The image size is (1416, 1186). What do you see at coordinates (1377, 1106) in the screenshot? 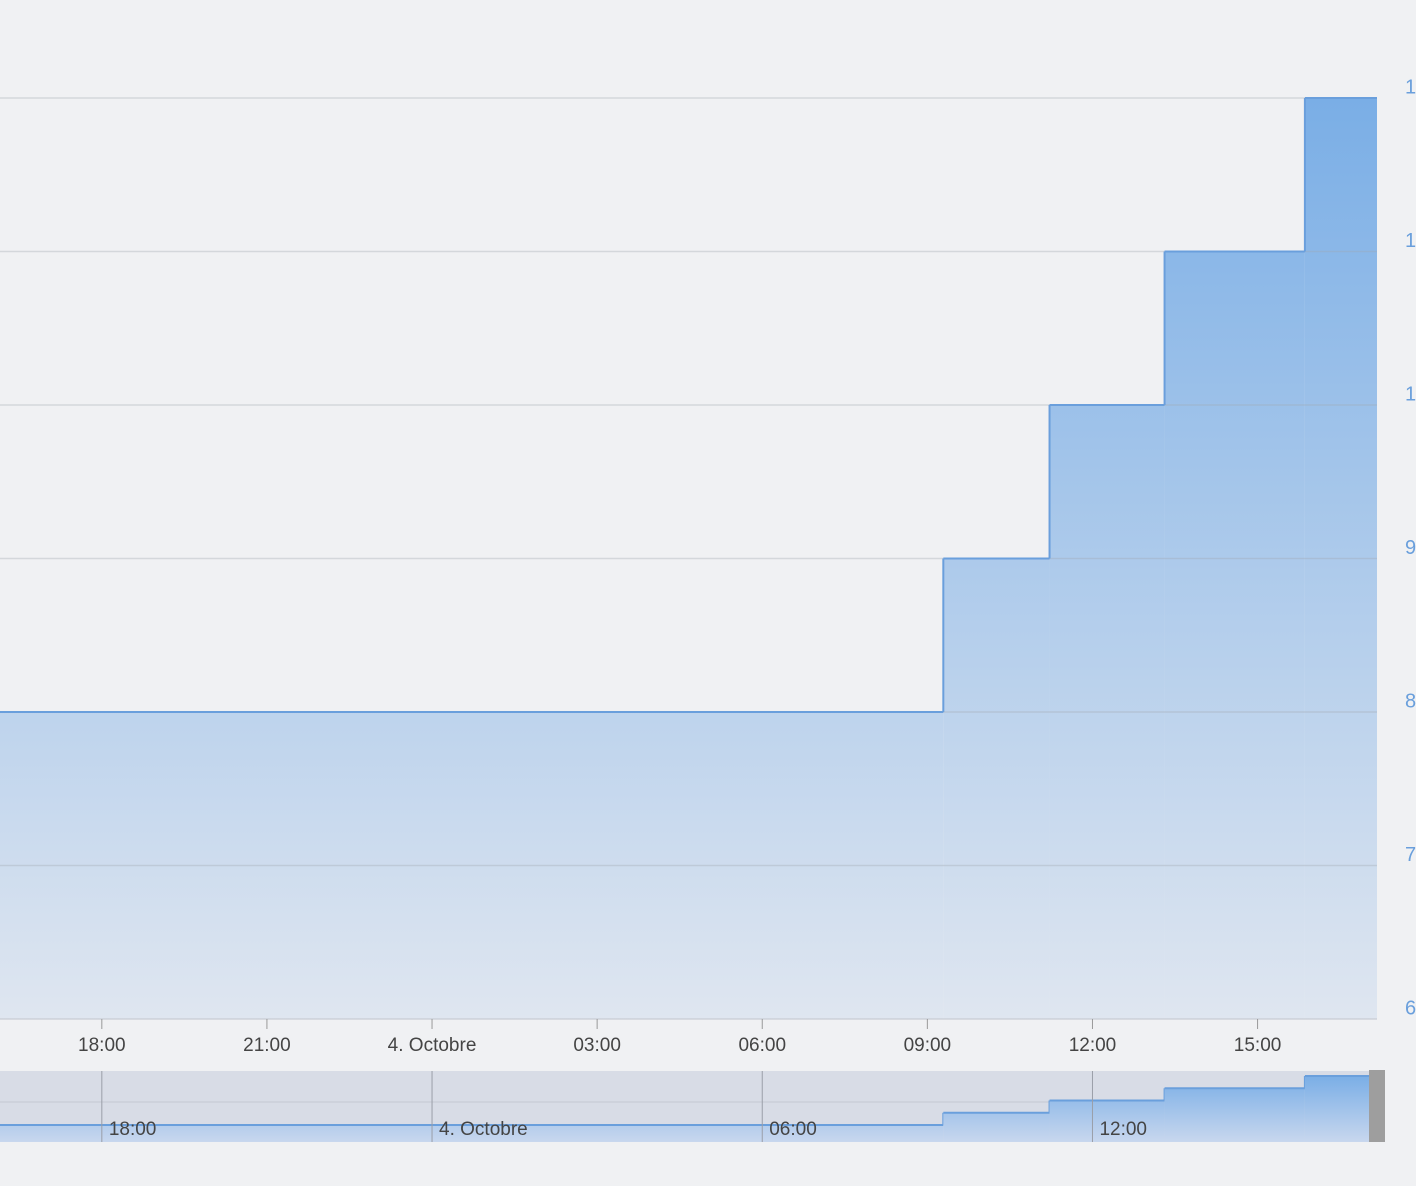
I see `navigator-handle` at bounding box center [1377, 1106].